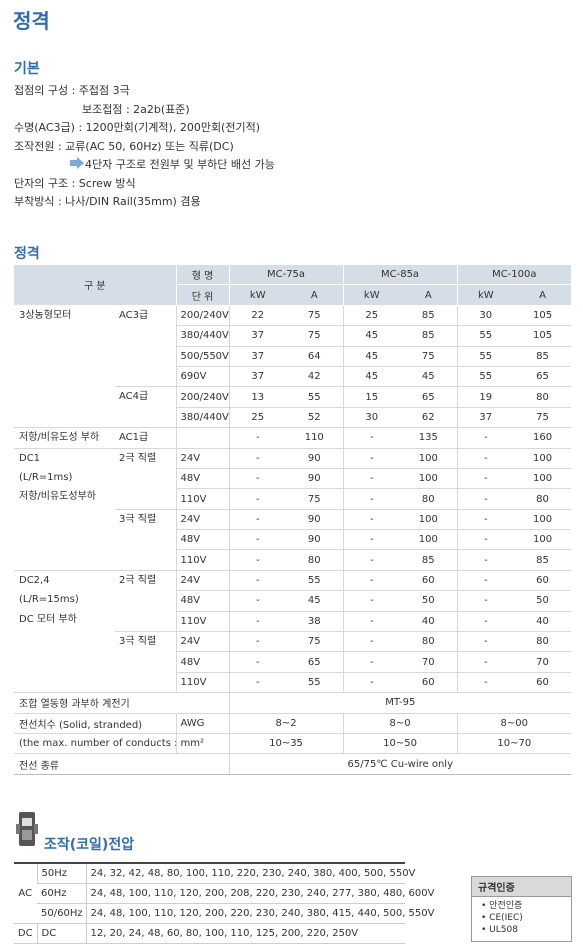  I want to click on cell: 8~0, so click(400, 724).